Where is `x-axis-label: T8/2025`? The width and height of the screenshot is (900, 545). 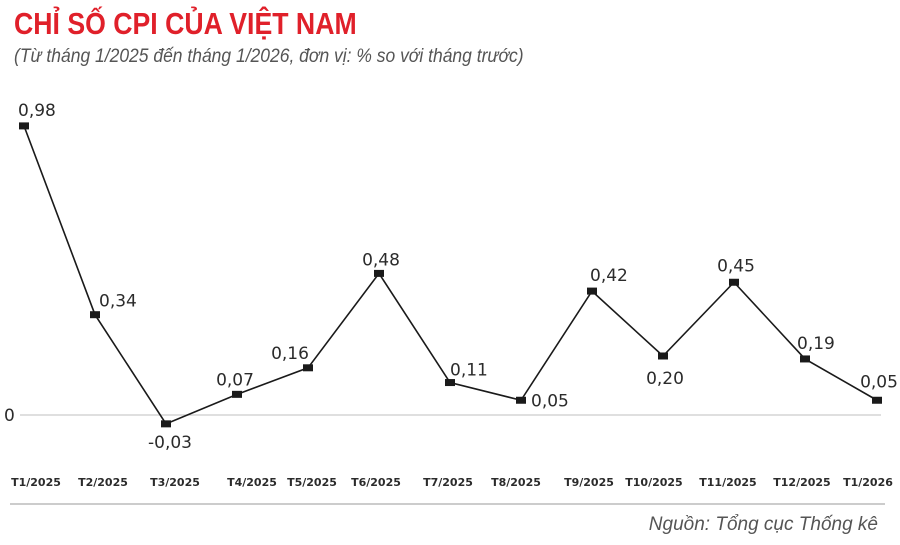 x-axis-label: T8/2025 is located at coordinates (516, 482).